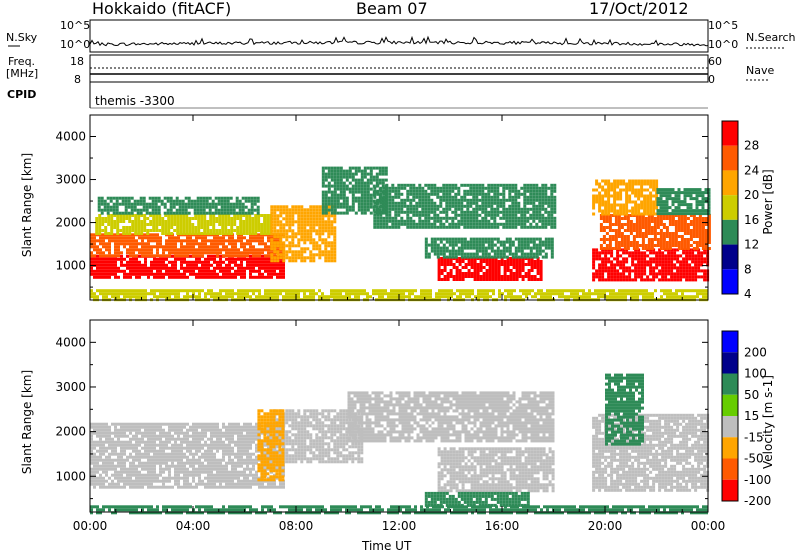  I want to click on power-colorbar-frame, so click(730, 207).